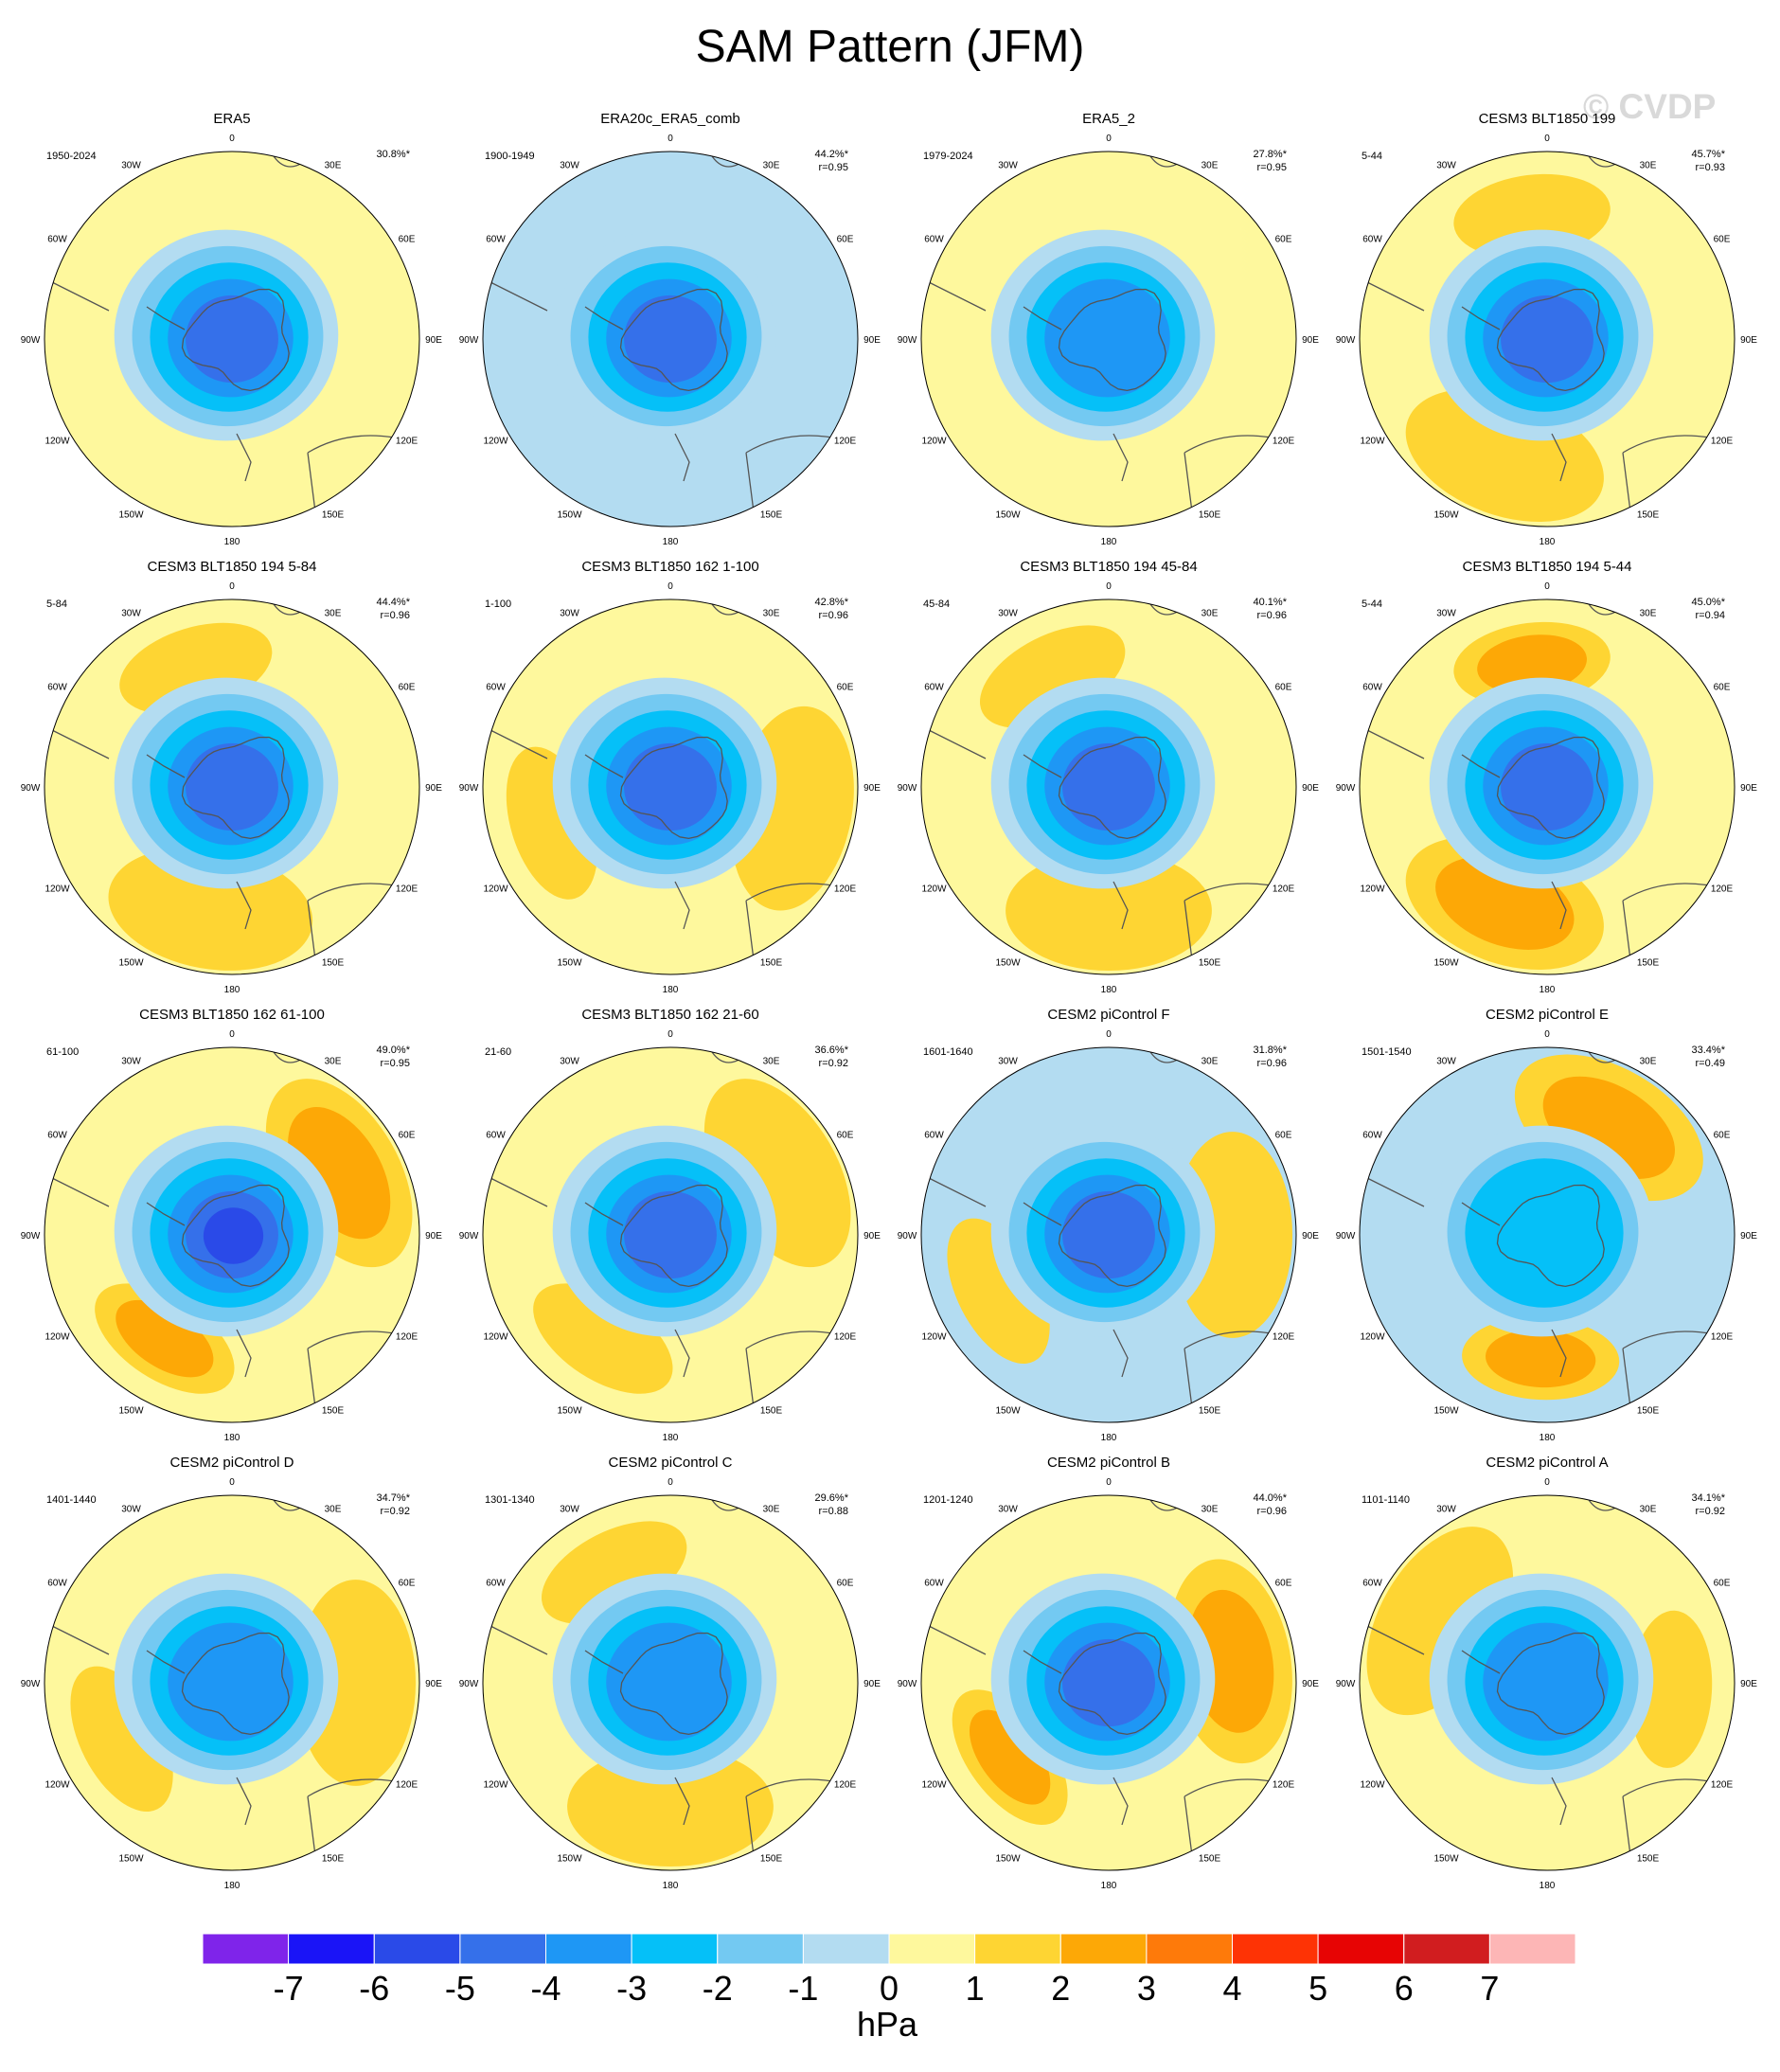 The height and width of the screenshot is (2072, 1780). Describe the element at coordinates (1650, 106) in the screenshot. I see `cvdp-watermark: © CVDP` at that location.